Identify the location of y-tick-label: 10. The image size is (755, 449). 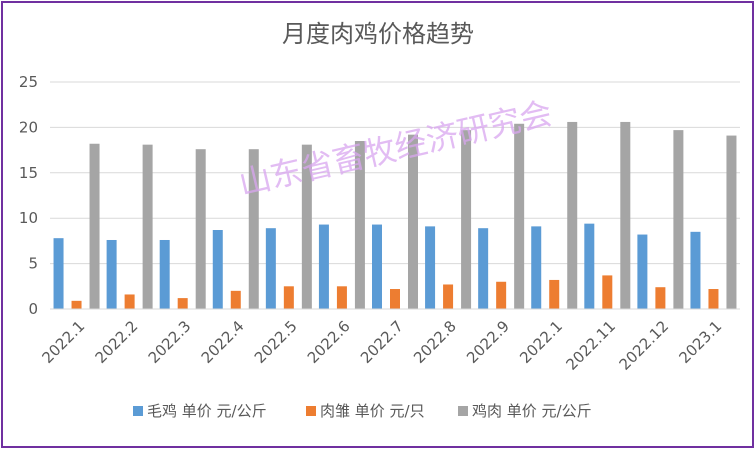
(28, 218).